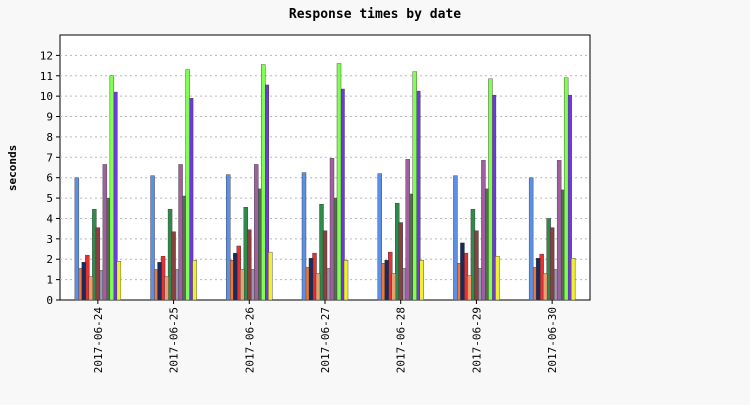  Describe the element at coordinates (49, 280) in the screenshot. I see `y-tick-label: 1` at that location.